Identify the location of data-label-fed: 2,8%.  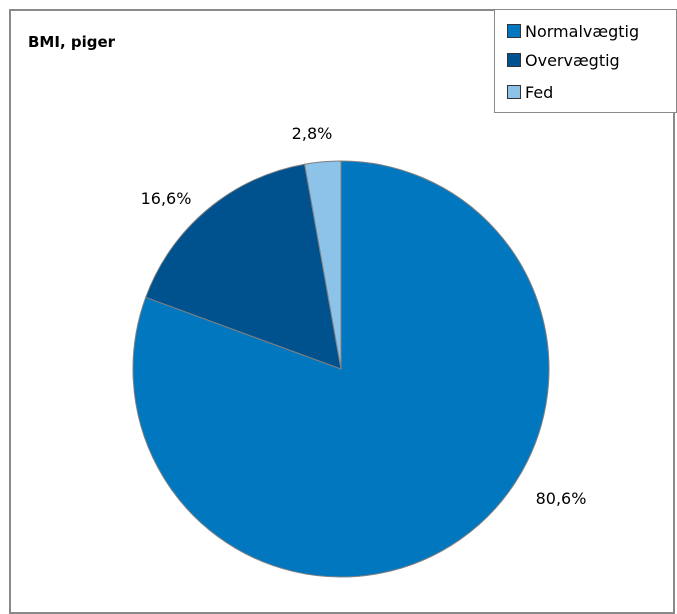
(312, 133).